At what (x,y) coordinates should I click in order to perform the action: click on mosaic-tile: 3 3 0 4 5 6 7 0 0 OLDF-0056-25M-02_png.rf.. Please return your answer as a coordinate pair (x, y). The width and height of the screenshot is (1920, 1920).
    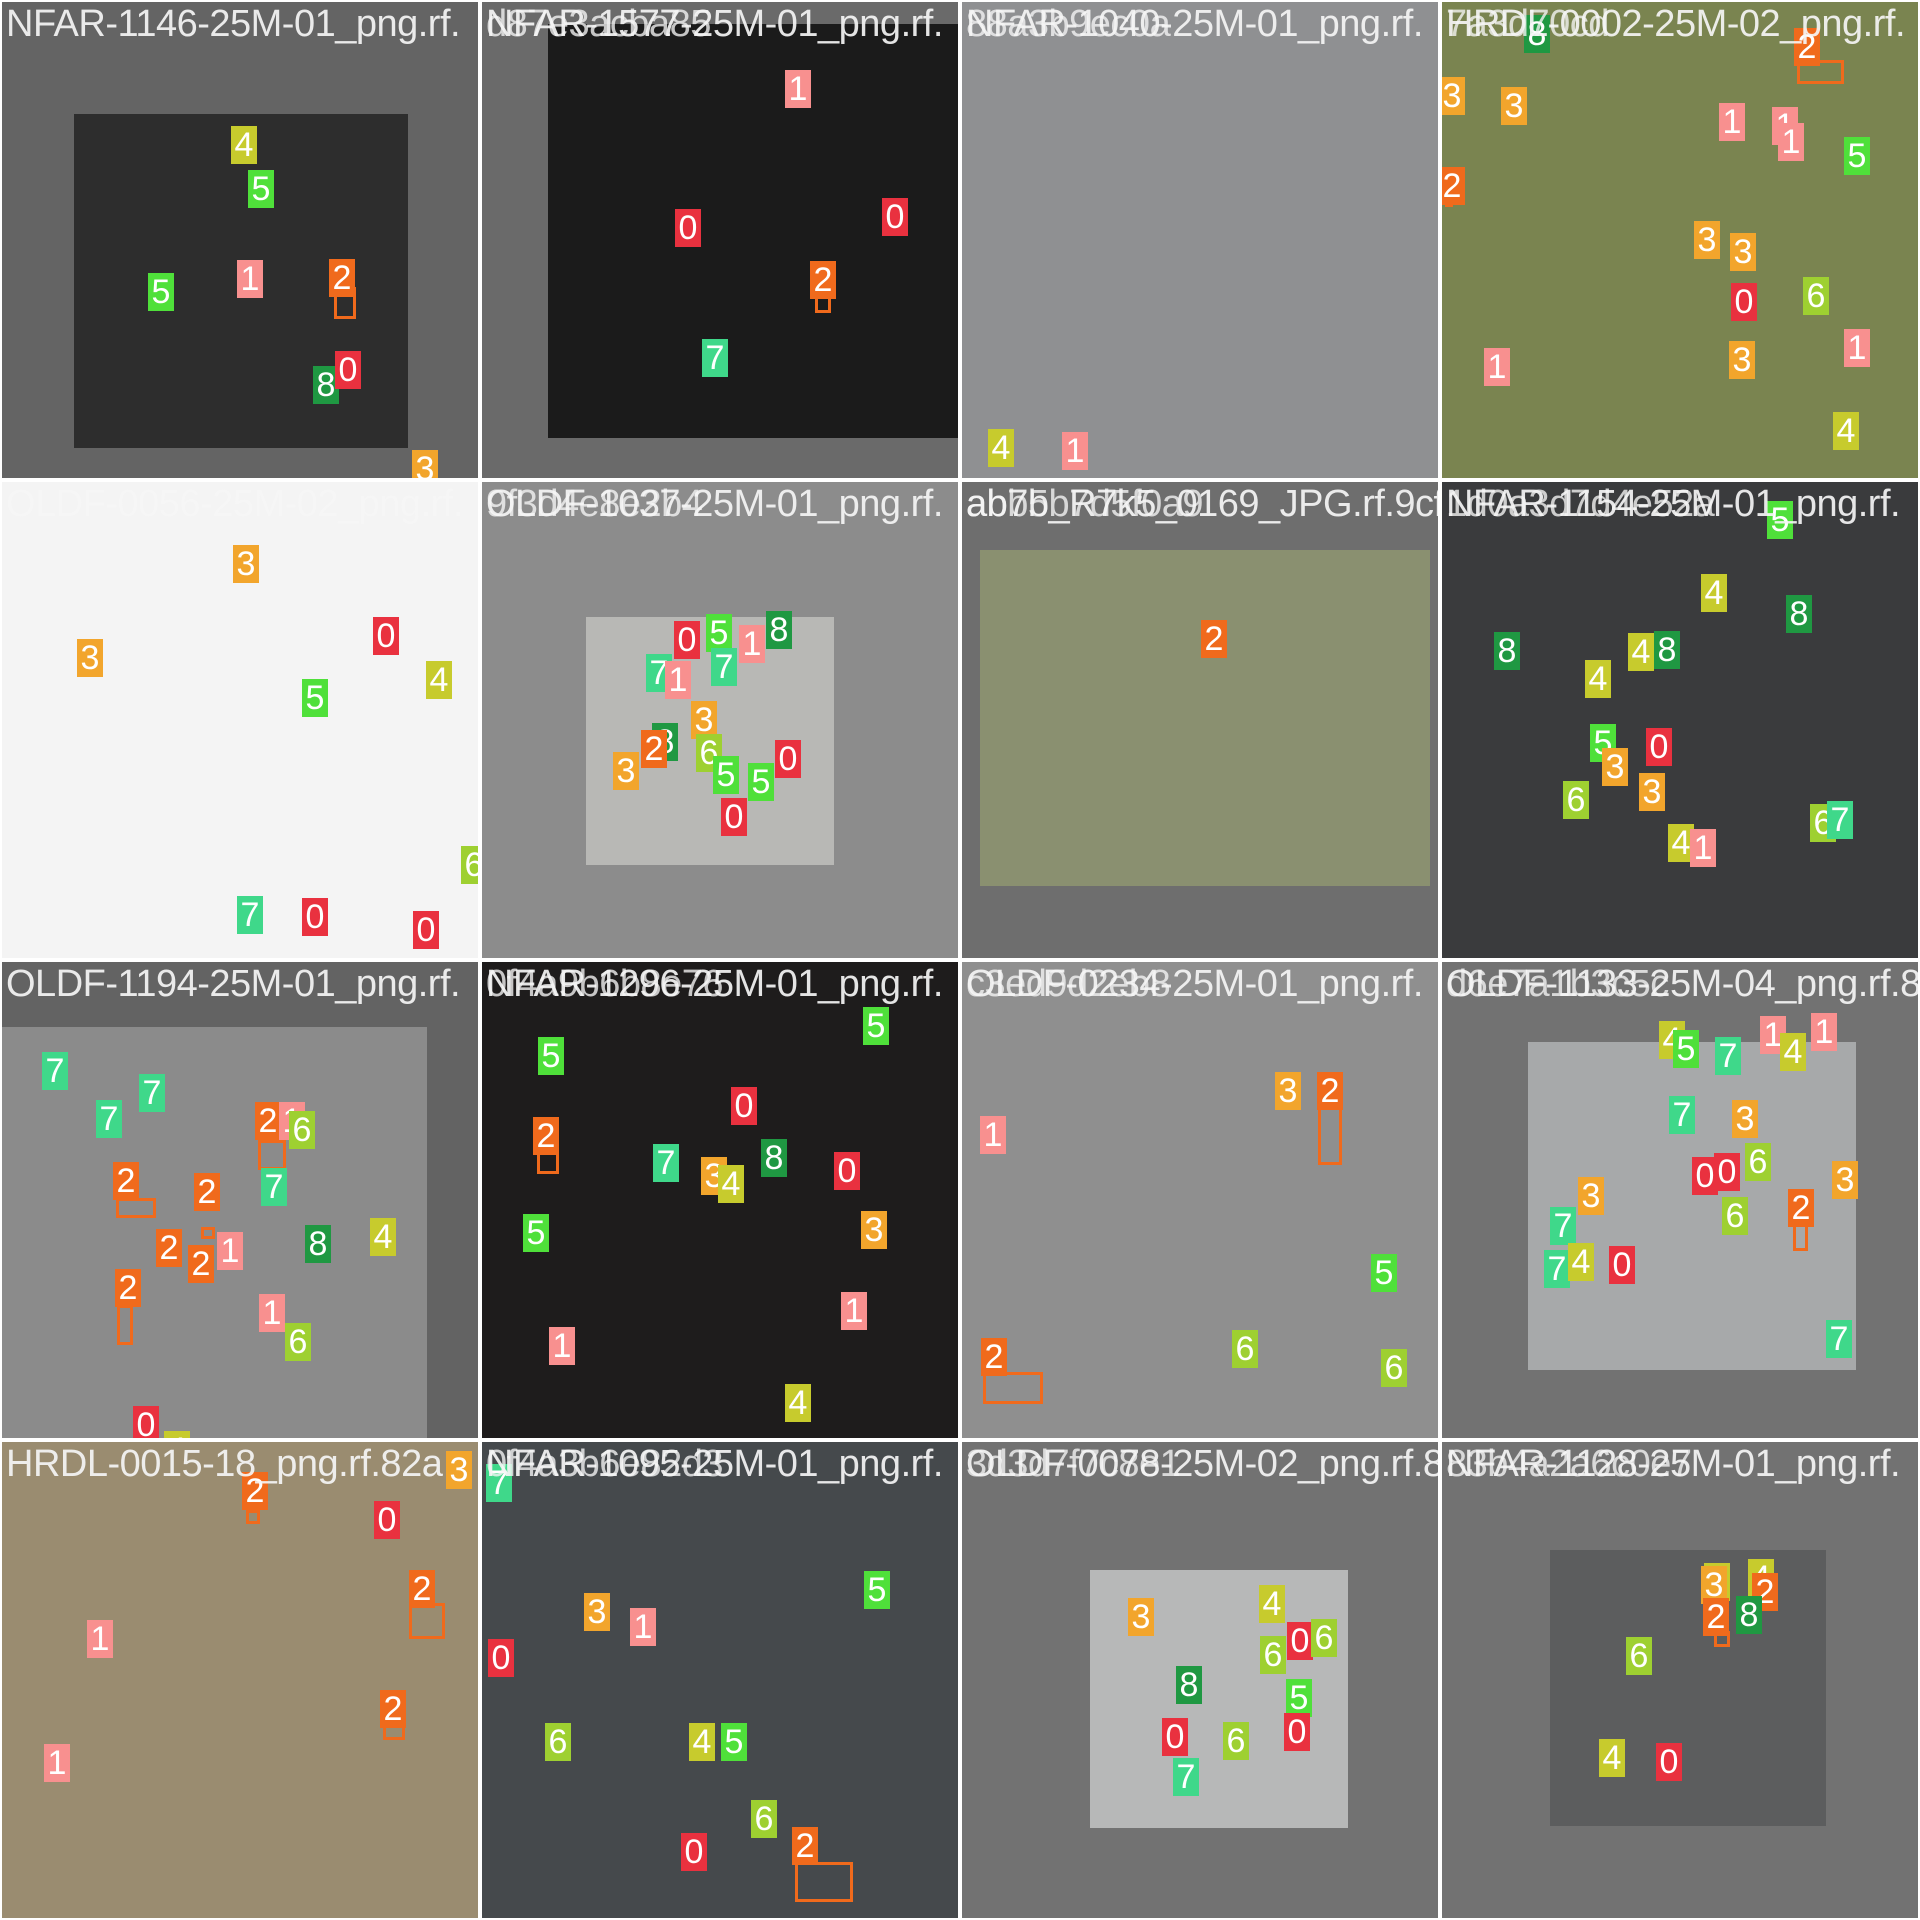
    Looking at the image, I should click on (240, 720).